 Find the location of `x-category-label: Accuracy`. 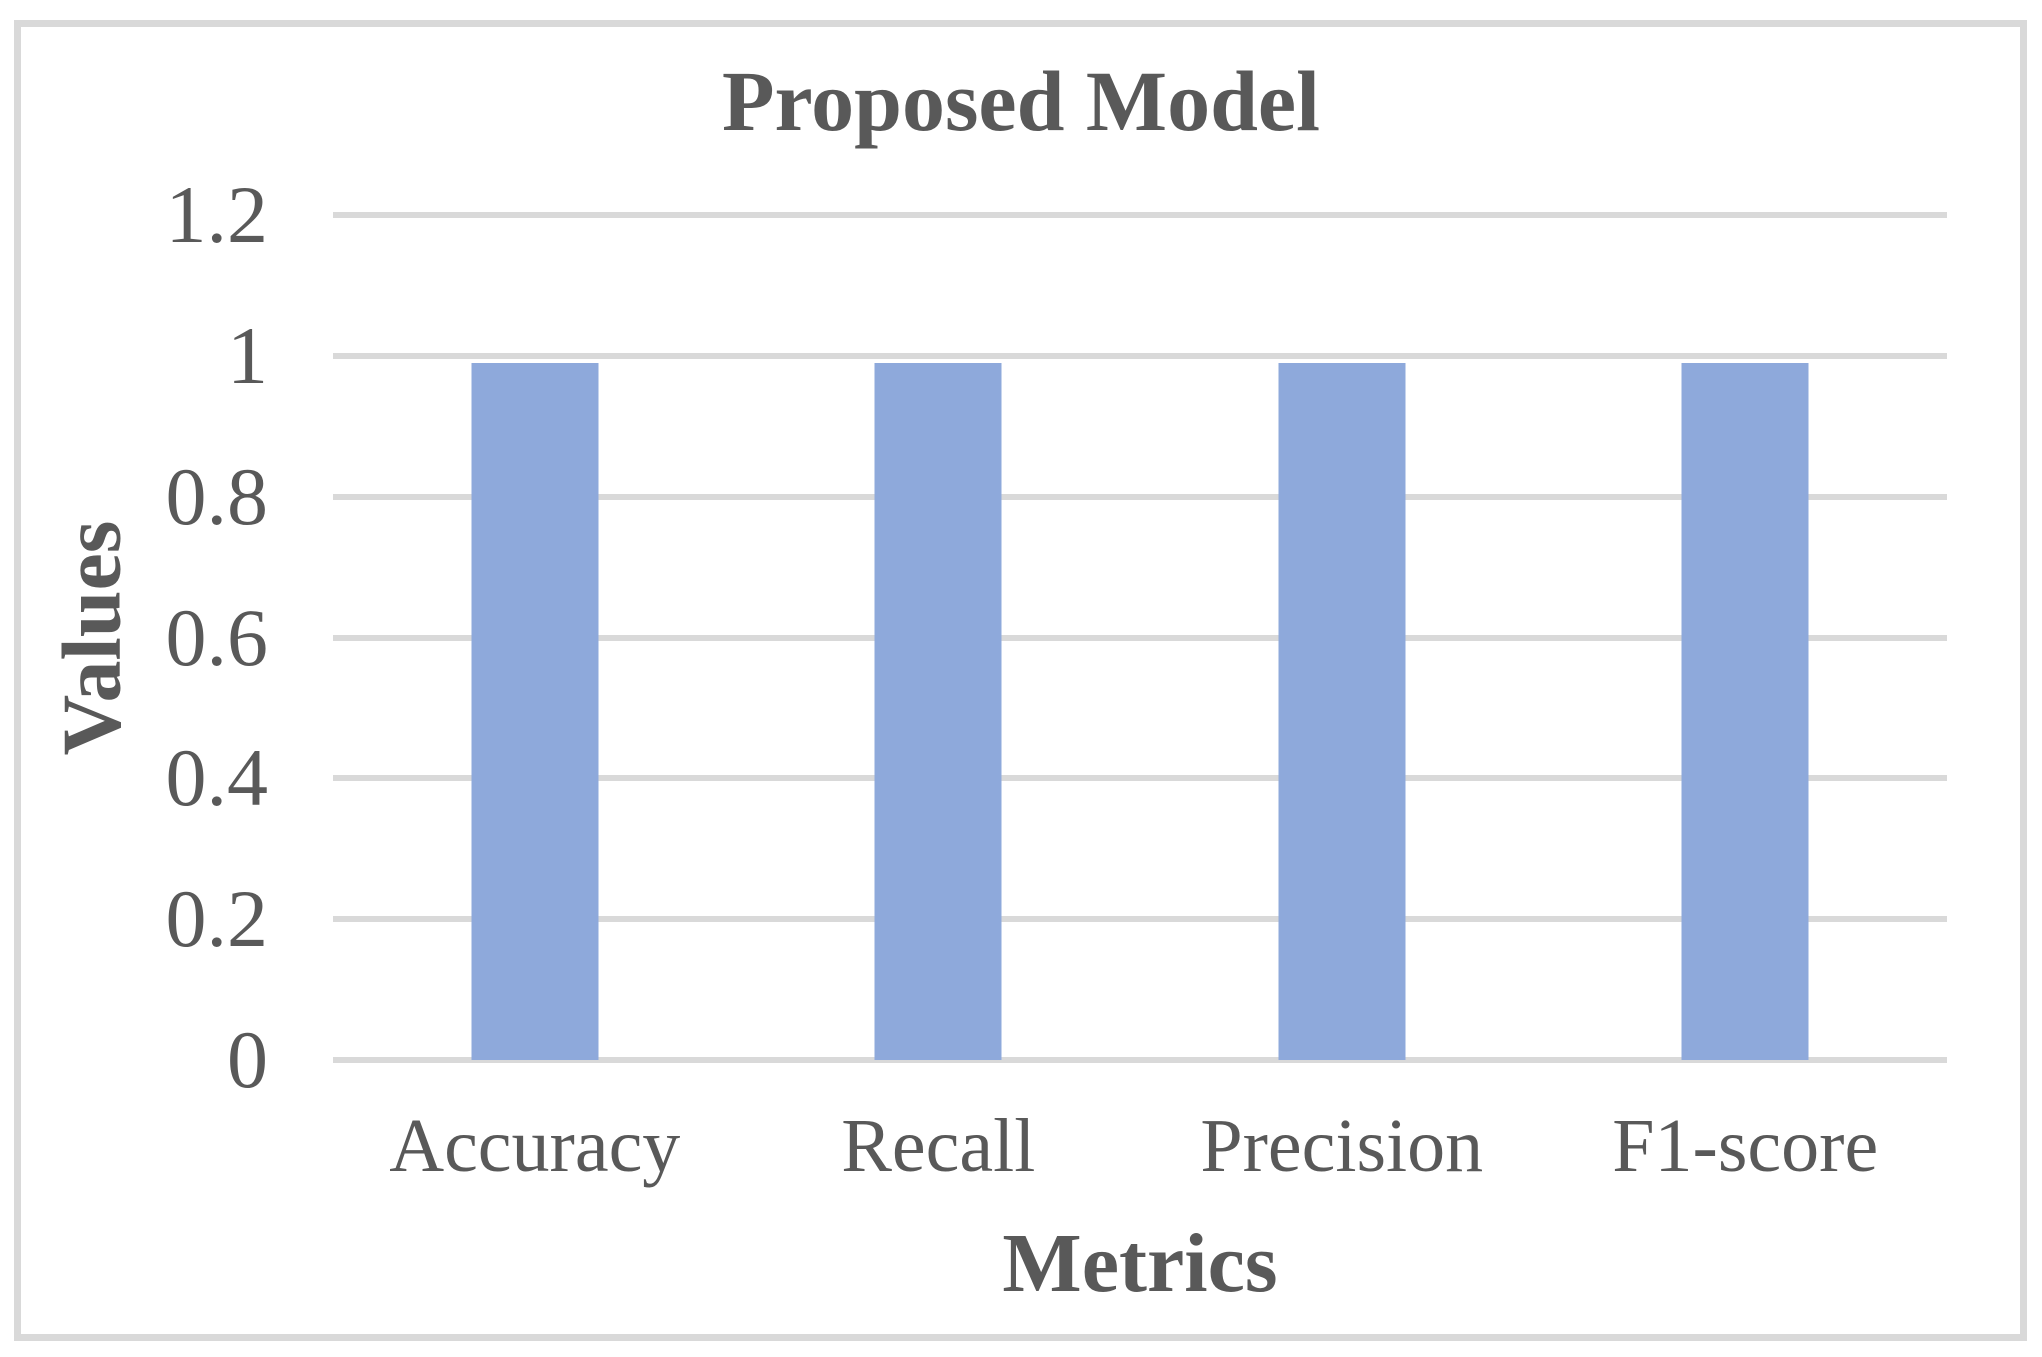

x-category-label: Accuracy is located at coordinates (535, 1146).